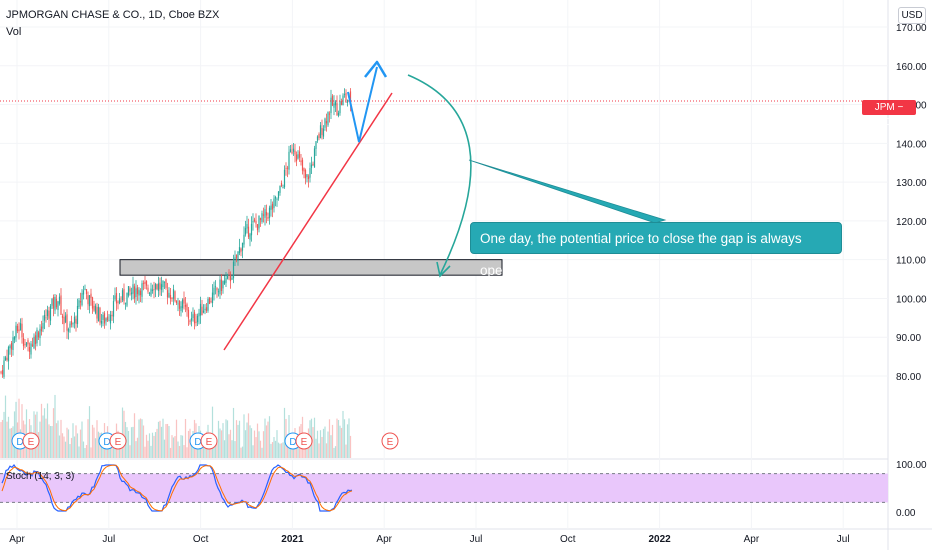 Image resolution: width=932 pixels, height=550 pixels. I want to click on y-tick-label: 170.00, so click(911, 28).